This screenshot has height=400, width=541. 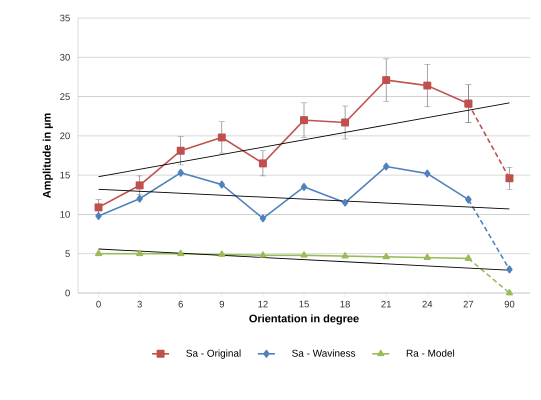 I want to click on x-tick-label: 6, so click(x=180, y=304).